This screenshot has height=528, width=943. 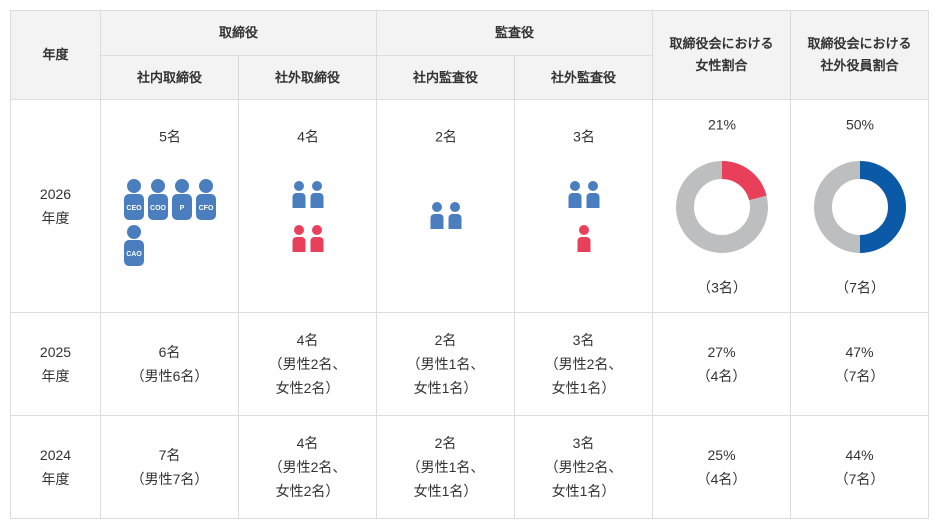 I want to click on icon-label: CAO, so click(x=134, y=254).